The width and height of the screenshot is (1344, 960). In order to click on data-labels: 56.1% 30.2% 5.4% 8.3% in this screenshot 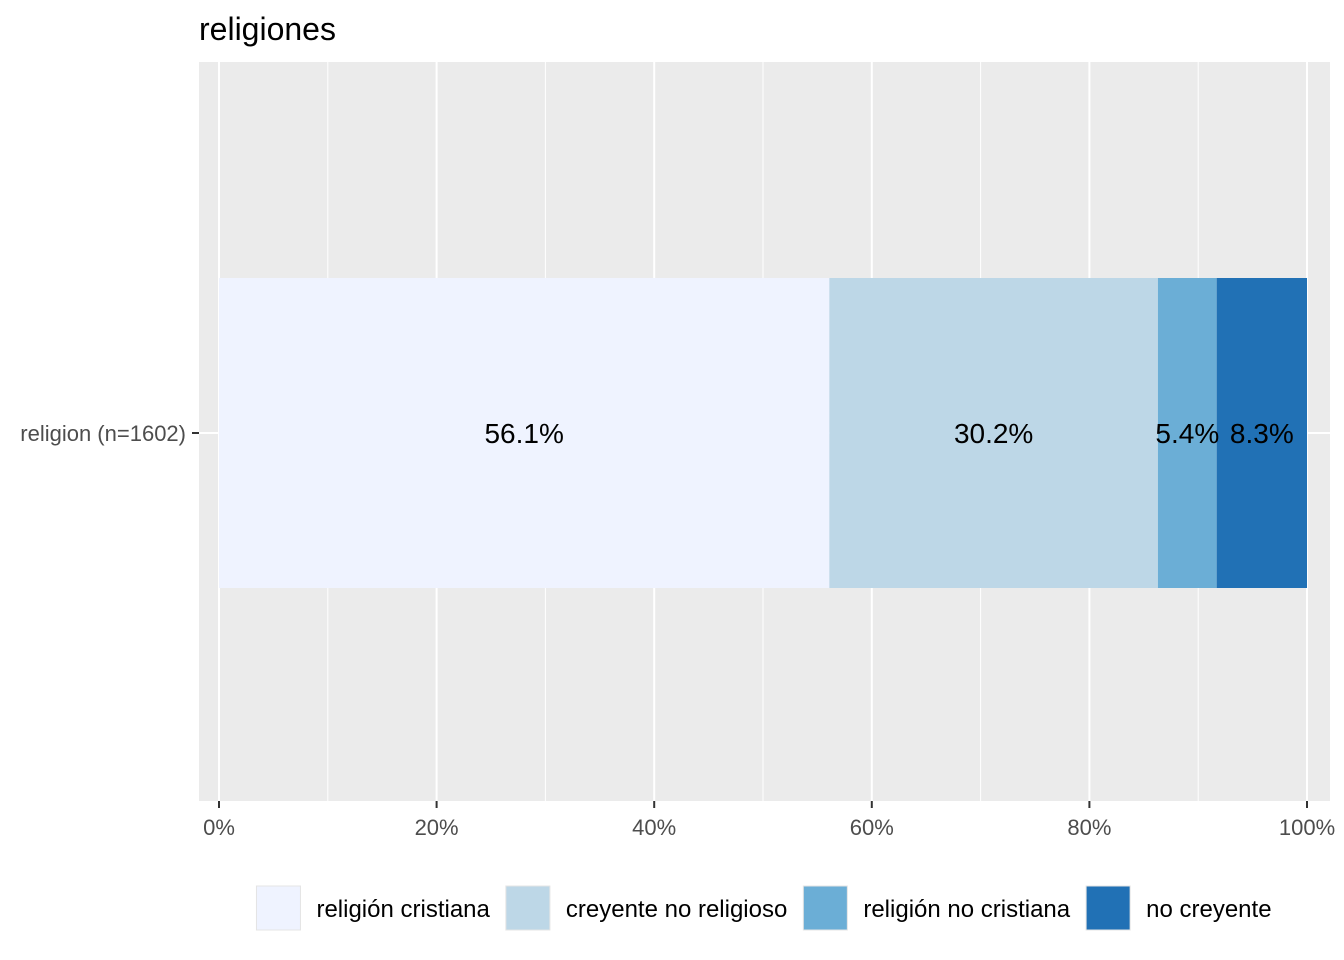, I will do `click(888, 433)`.